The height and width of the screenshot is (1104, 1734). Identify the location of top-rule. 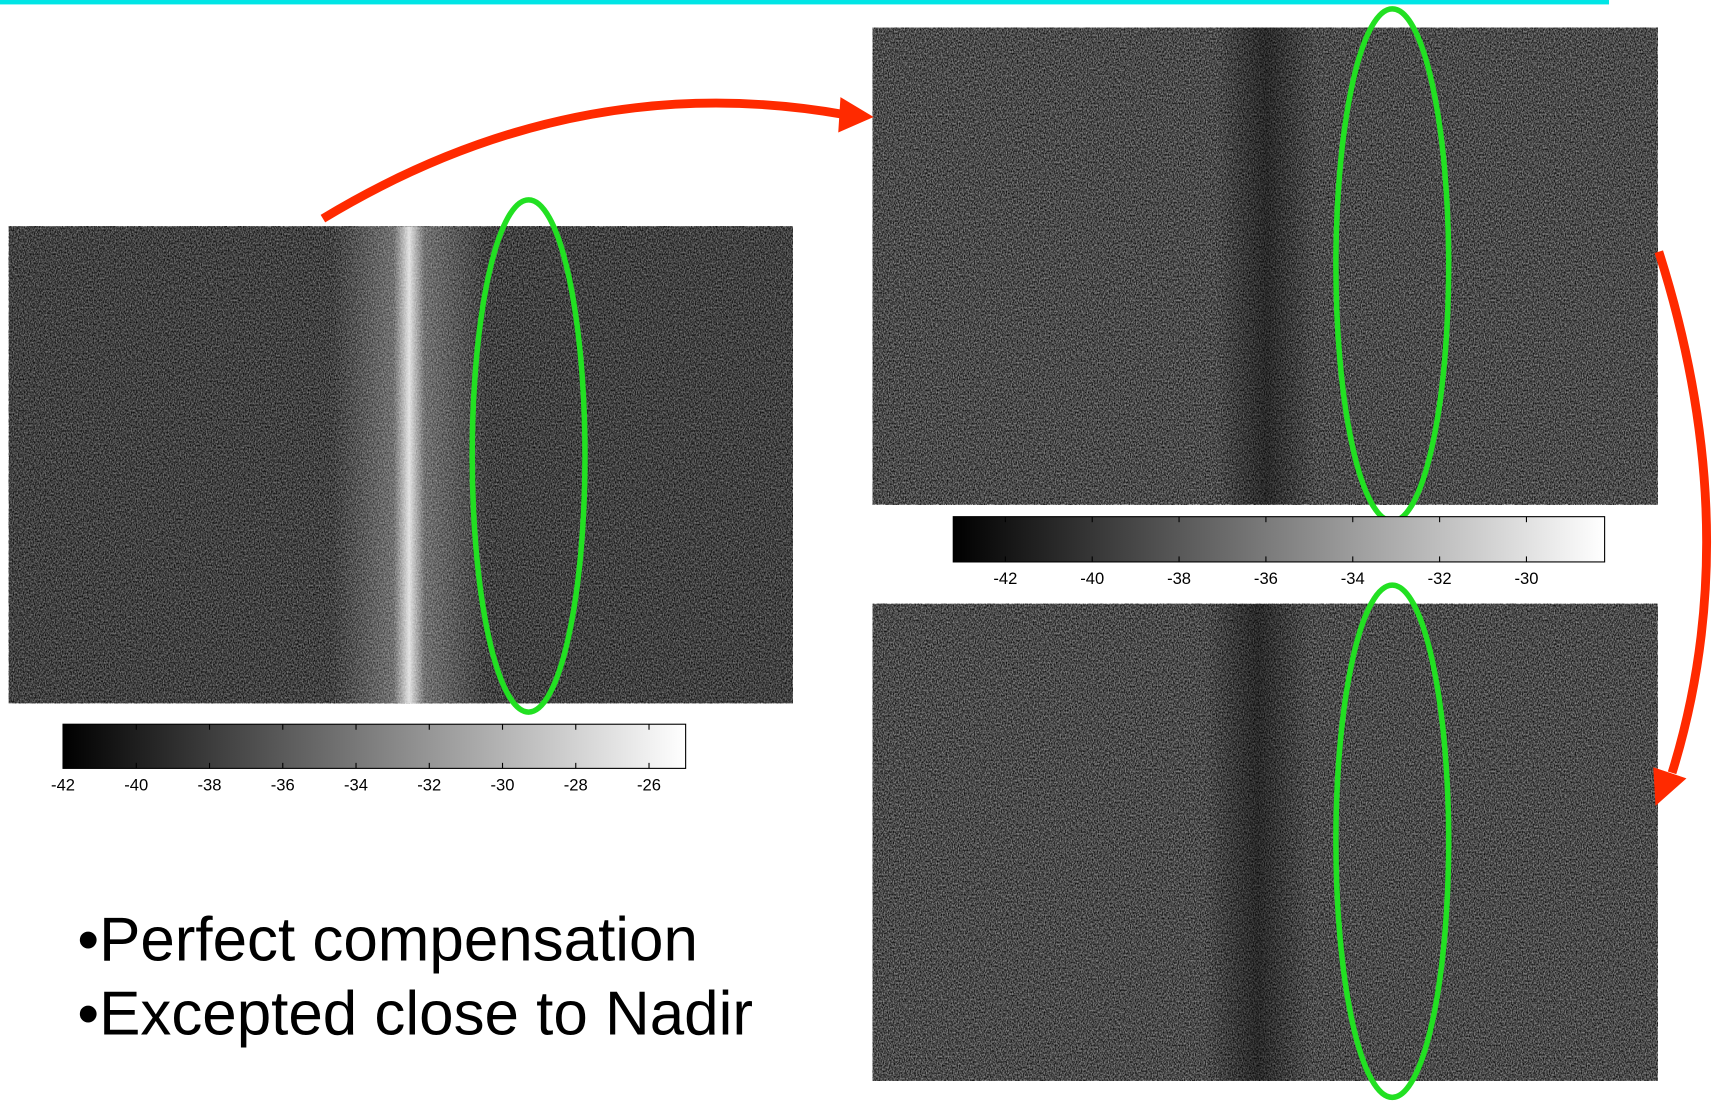
(805, 2).